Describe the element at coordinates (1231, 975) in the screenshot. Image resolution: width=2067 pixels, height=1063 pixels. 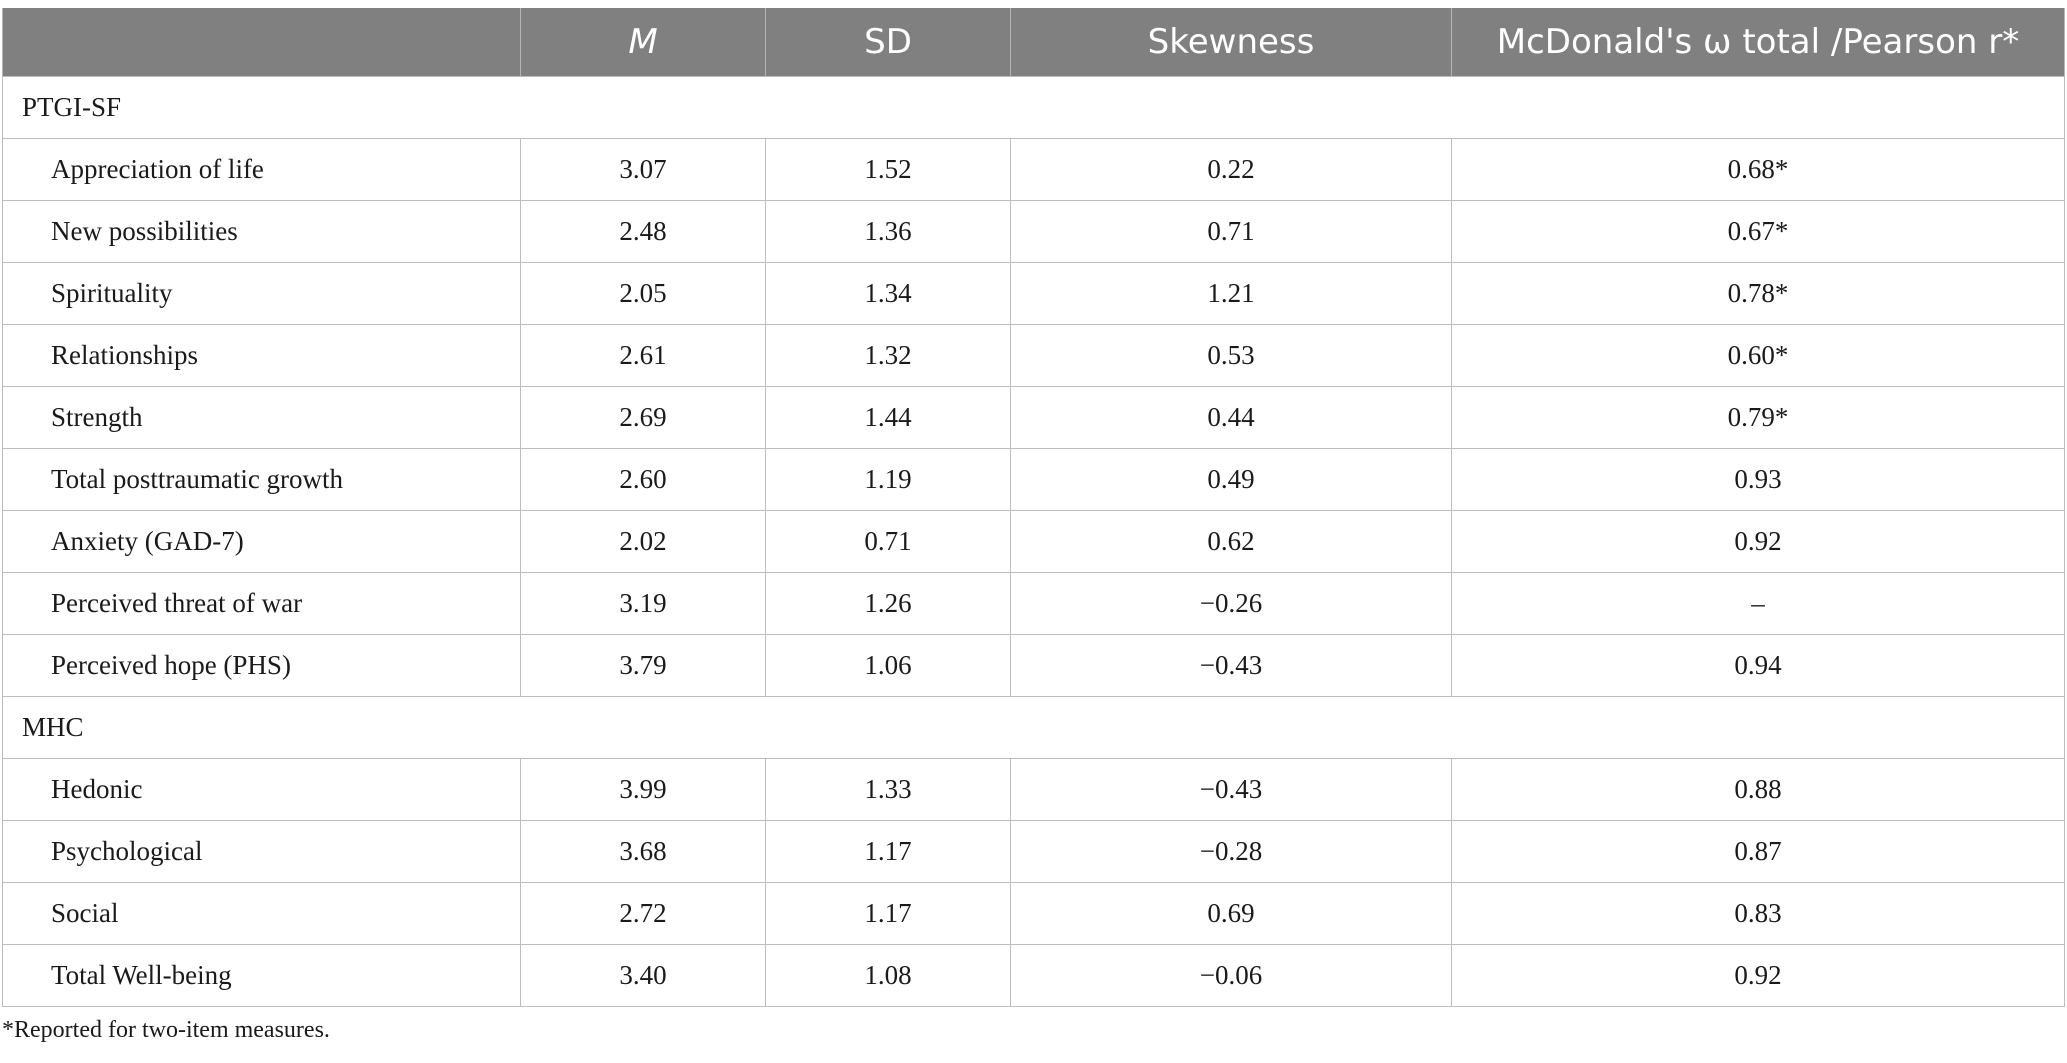
I see `cell-skewness: −0.06` at that location.